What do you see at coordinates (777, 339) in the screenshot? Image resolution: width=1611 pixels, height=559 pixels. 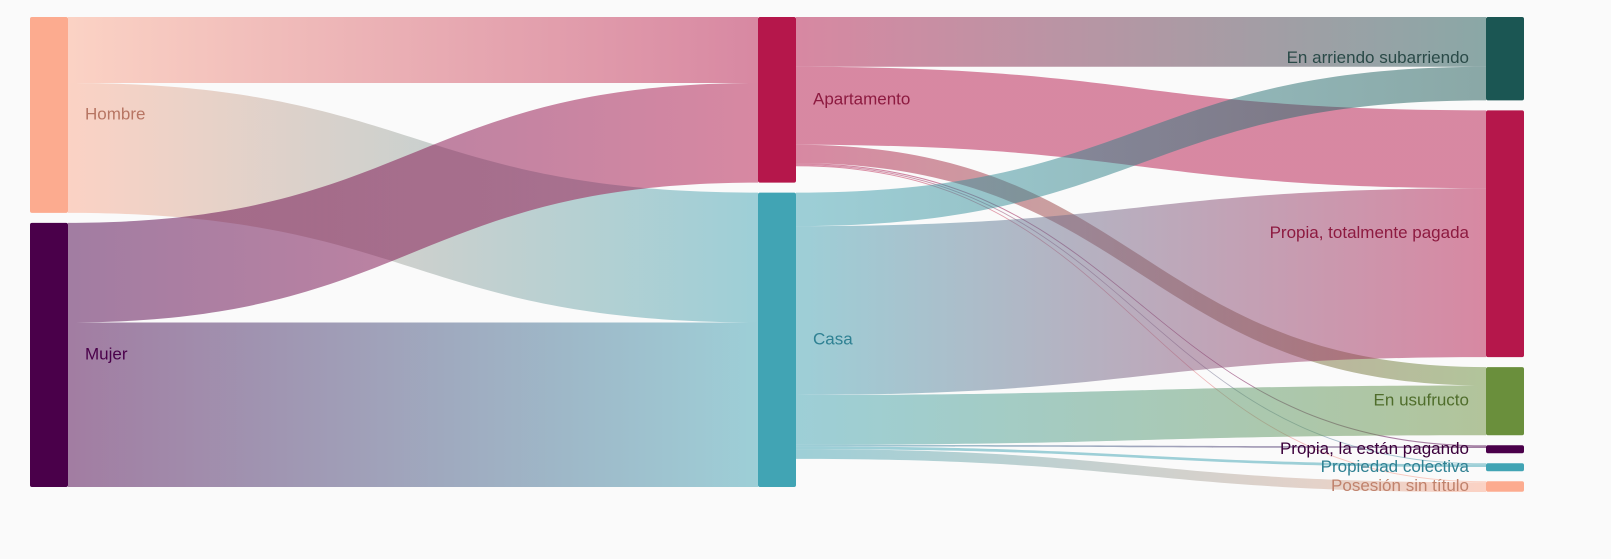 I see `node-casa` at bounding box center [777, 339].